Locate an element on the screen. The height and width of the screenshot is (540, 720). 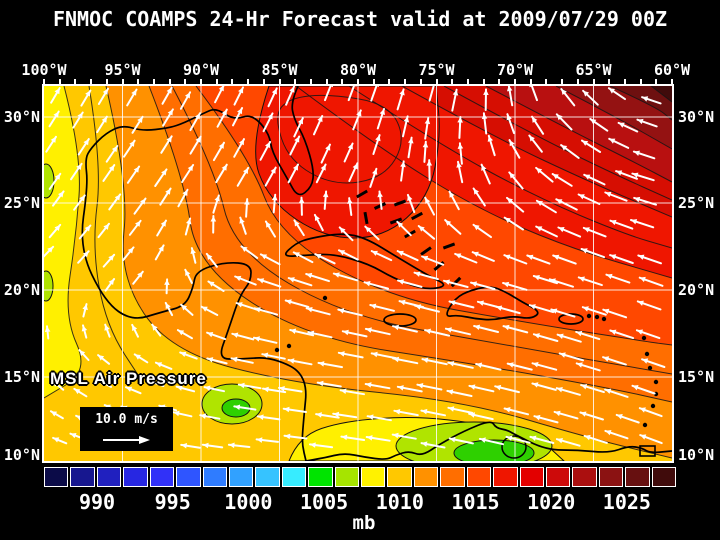
coastline-hispaniola is located at coordinates (492, 303).